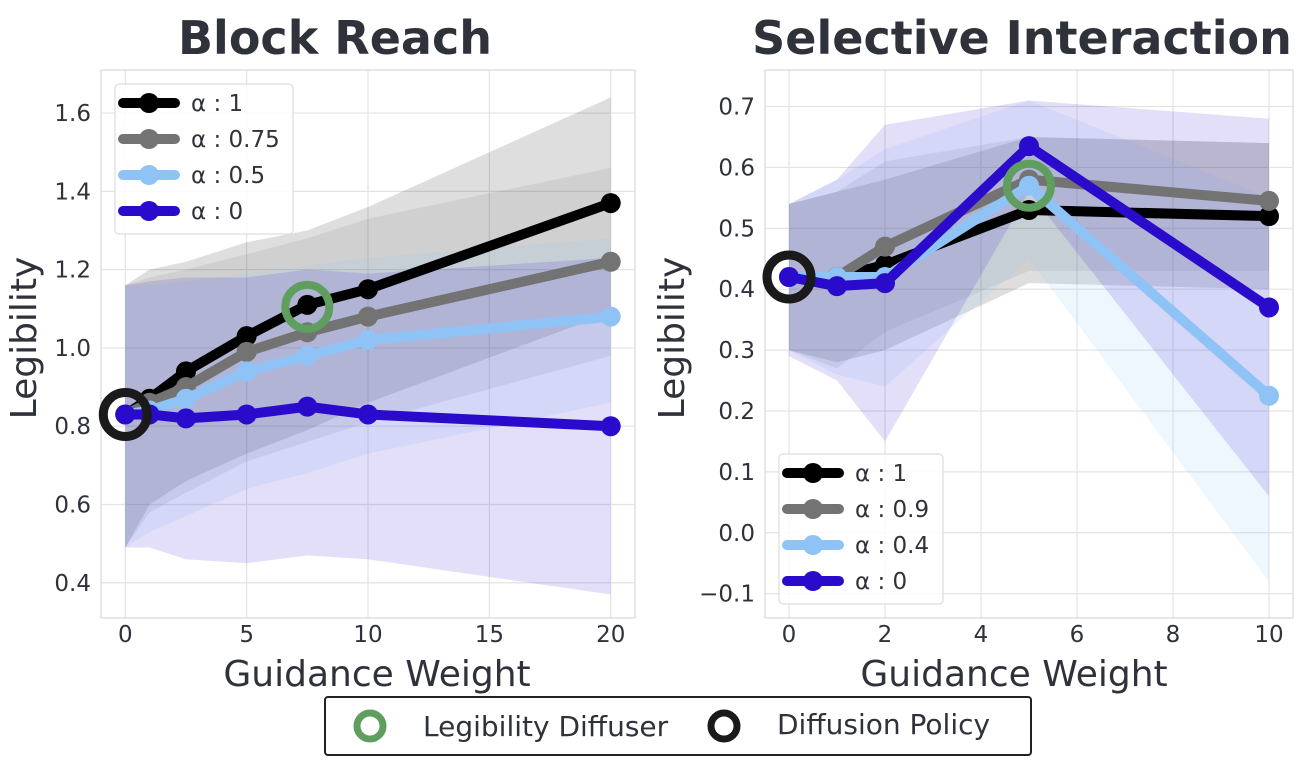  What do you see at coordinates (885, 635) in the screenshot?
I see `x-tick-label: 2` at bounding box center [885, 635].